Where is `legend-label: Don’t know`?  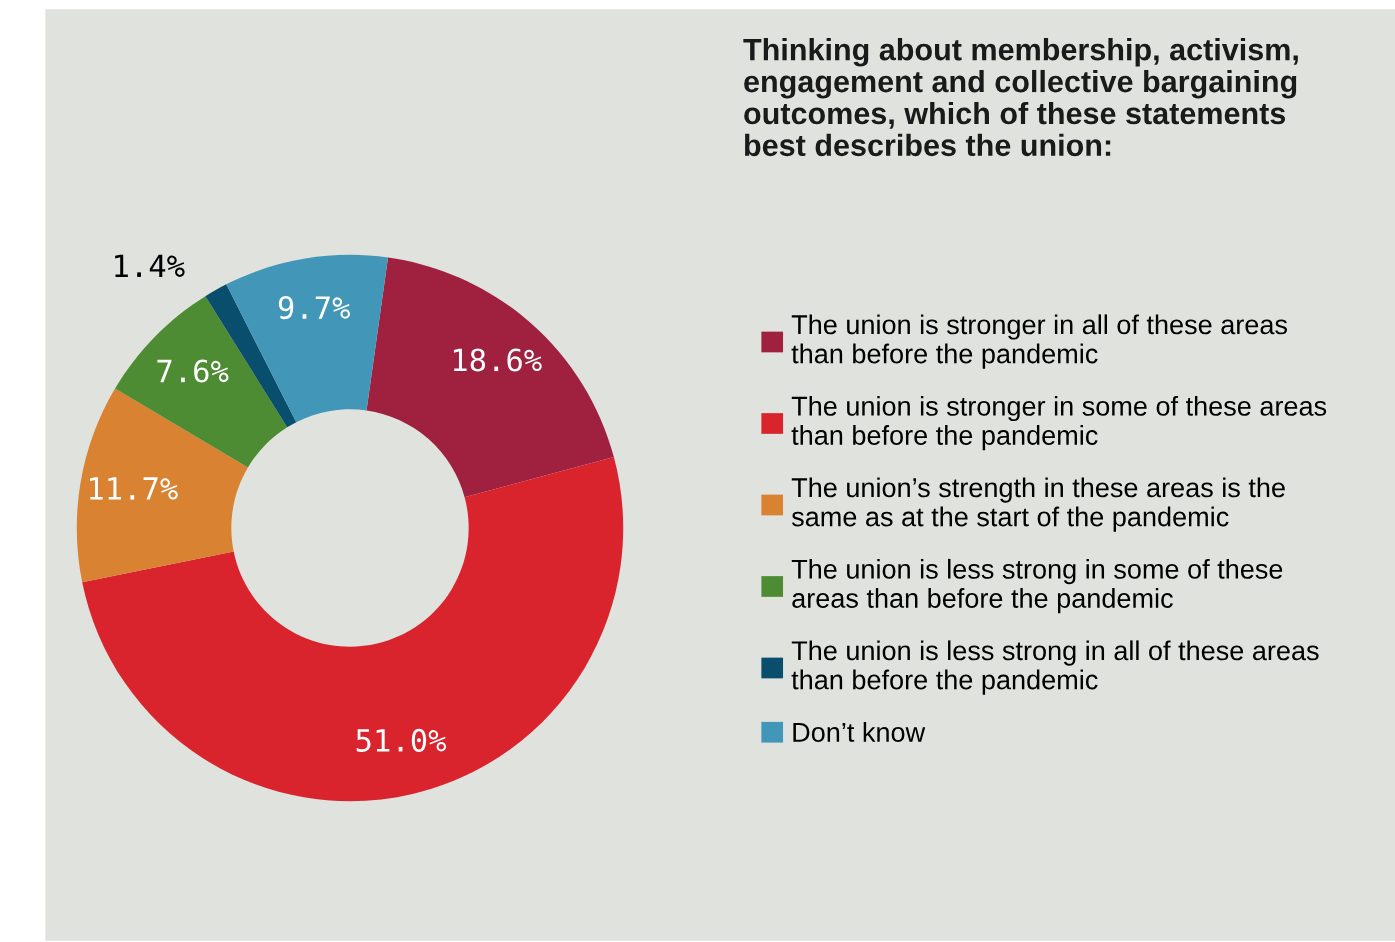
legend-label: Don’t know is located at coordinates (859, 732).